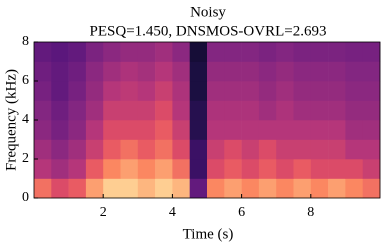 This screenshot has height=245, width=382. I want to click on y-tick-label: 0, so click(25, 197).